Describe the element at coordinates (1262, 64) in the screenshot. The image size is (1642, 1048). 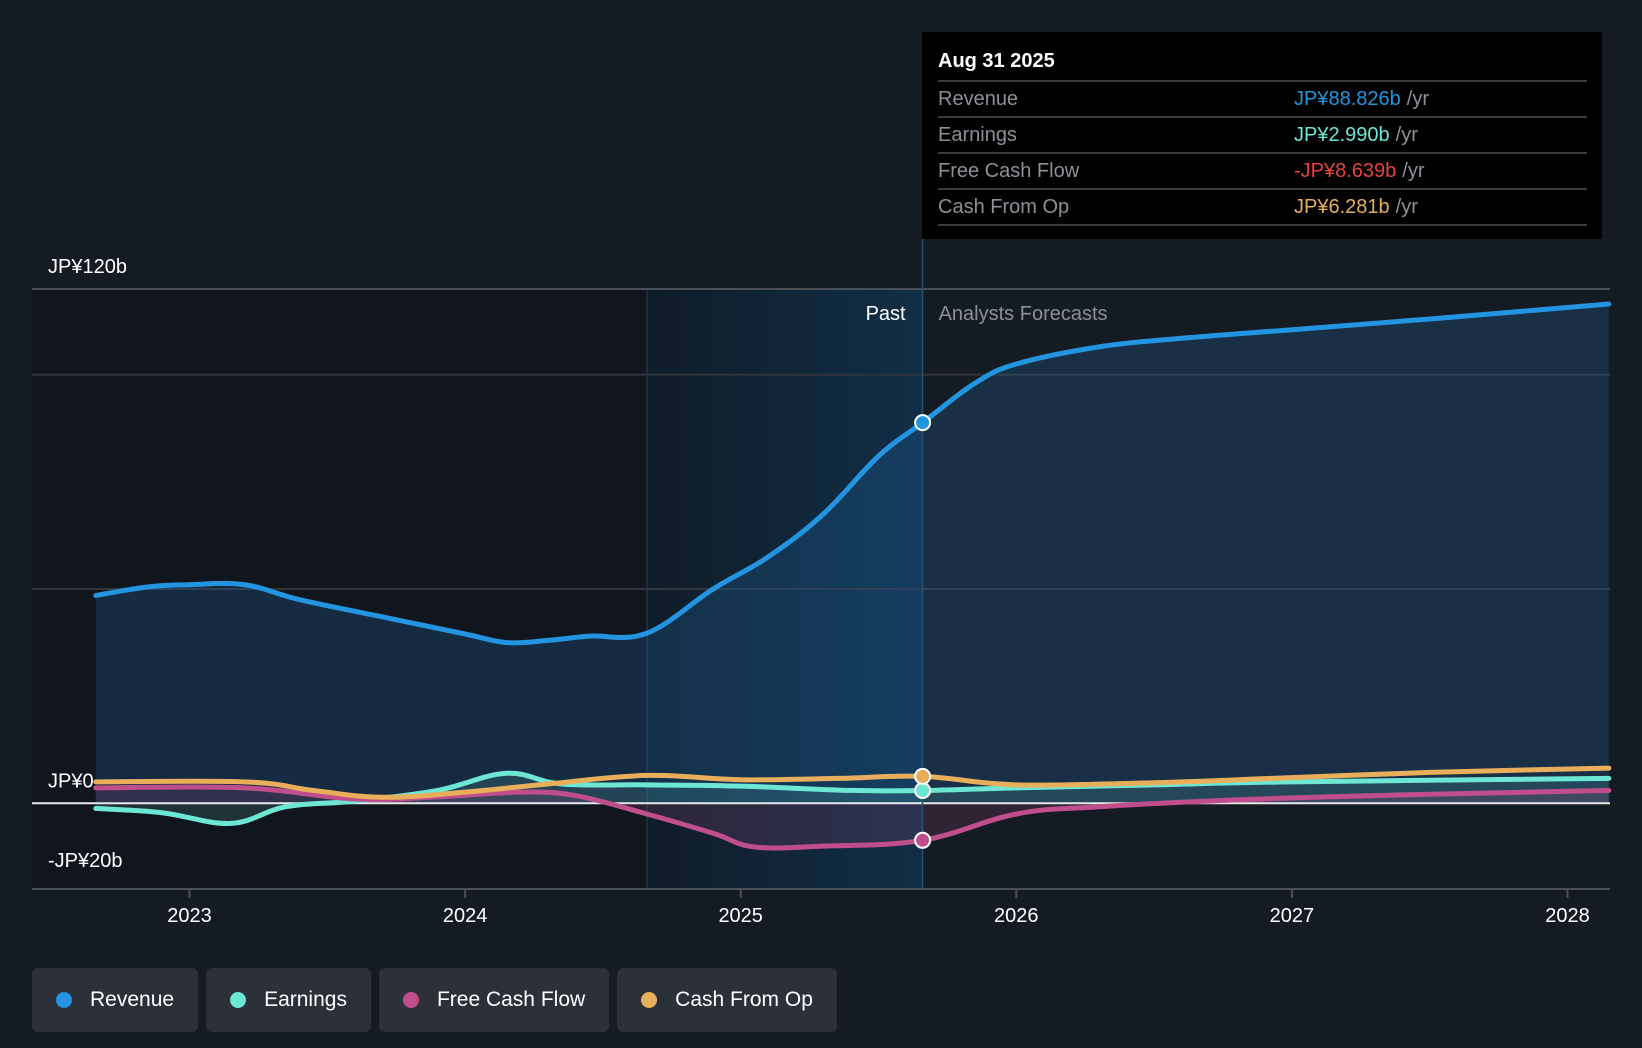
I see `tooltip-date: Aug 31 2025` at that location.